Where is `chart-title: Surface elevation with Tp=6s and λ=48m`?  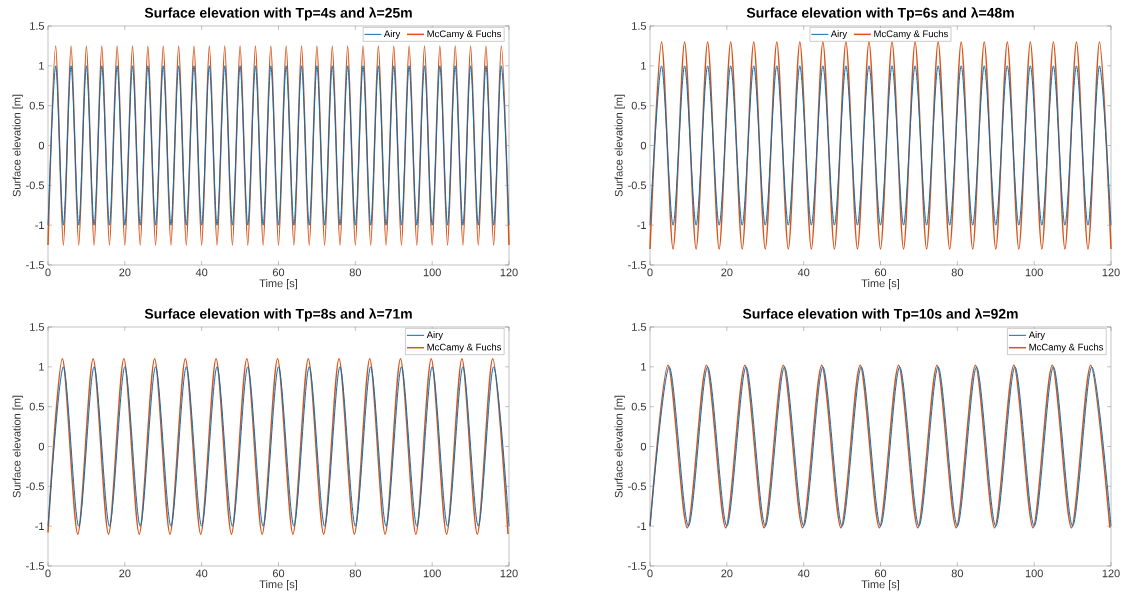
chart-title: Surface elevation with Tp=6s and λ=48m is located at coordinates (880, 14).